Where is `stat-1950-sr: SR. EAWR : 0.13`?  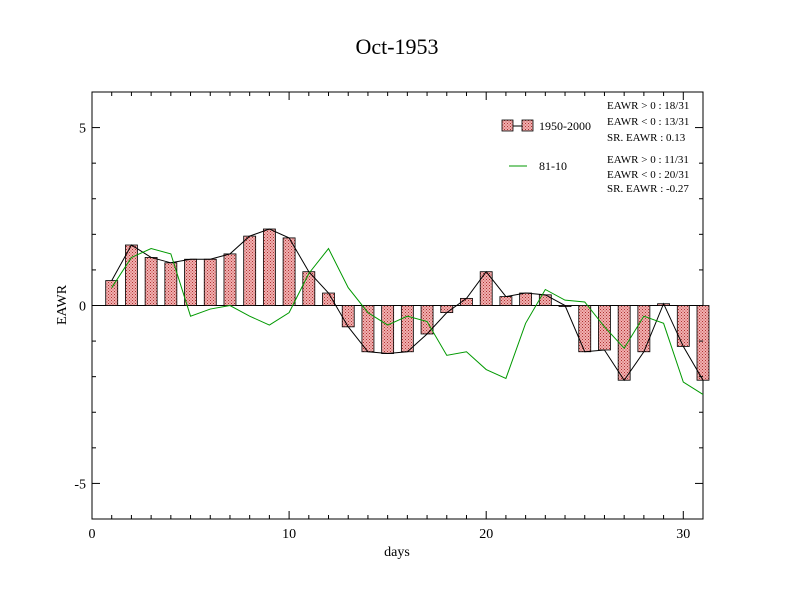
stat-1950-sr: SR. EAWR : 0.13 is located at coordinates (646, 138).